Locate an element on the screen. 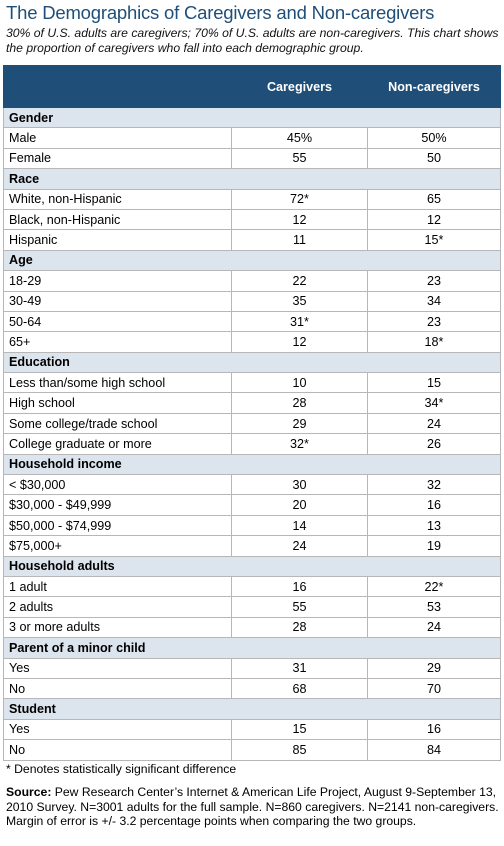  table-row: $75,000+ 24 19 is located at coordinates (252, 546).